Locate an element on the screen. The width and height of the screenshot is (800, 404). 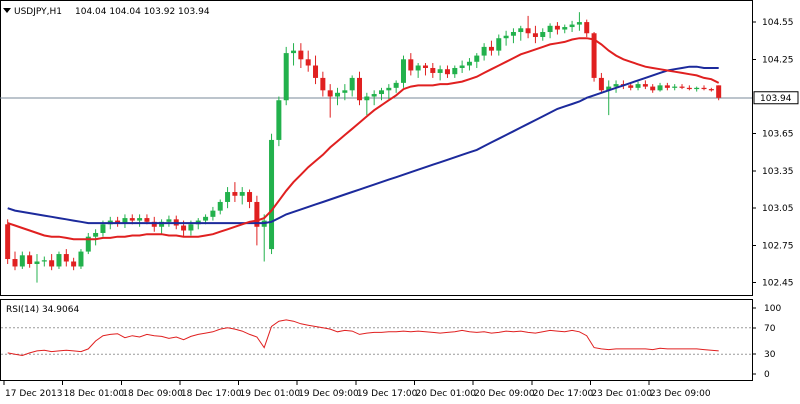
time-tick-label: 19 Dec 09:00 is located at coordinates (328, 394).